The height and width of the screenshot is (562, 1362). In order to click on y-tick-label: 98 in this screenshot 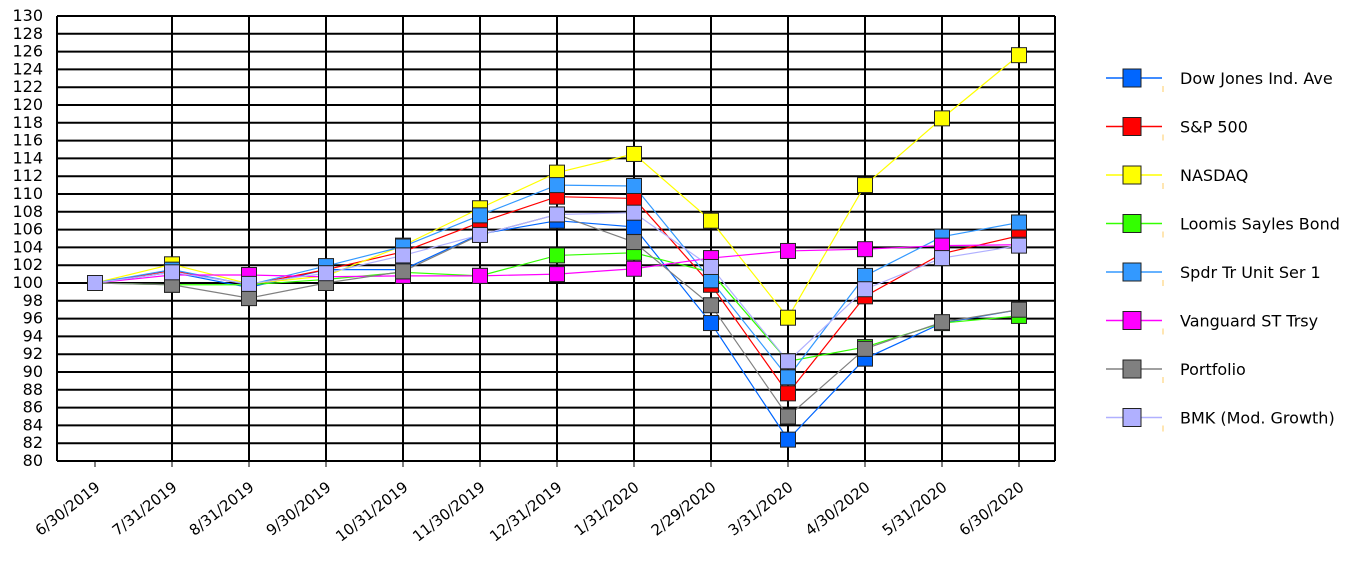, I will do `click(33, 300)`.